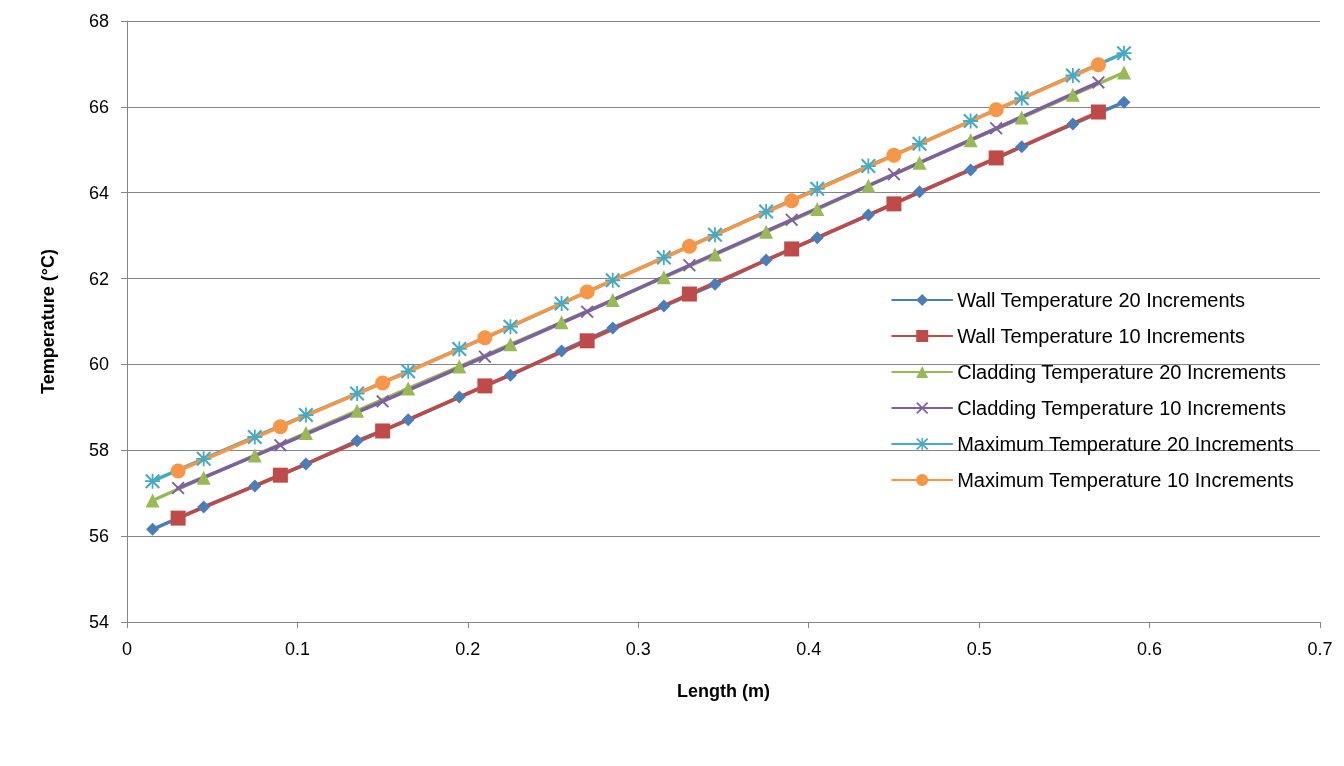 This screenshot has height=766, width=1344. What do you see at coordinates (1125, 444) in the screenshot?
I see `legend-label: Maximum Temperature 20 Increments` at bounding box center [1125, 444].